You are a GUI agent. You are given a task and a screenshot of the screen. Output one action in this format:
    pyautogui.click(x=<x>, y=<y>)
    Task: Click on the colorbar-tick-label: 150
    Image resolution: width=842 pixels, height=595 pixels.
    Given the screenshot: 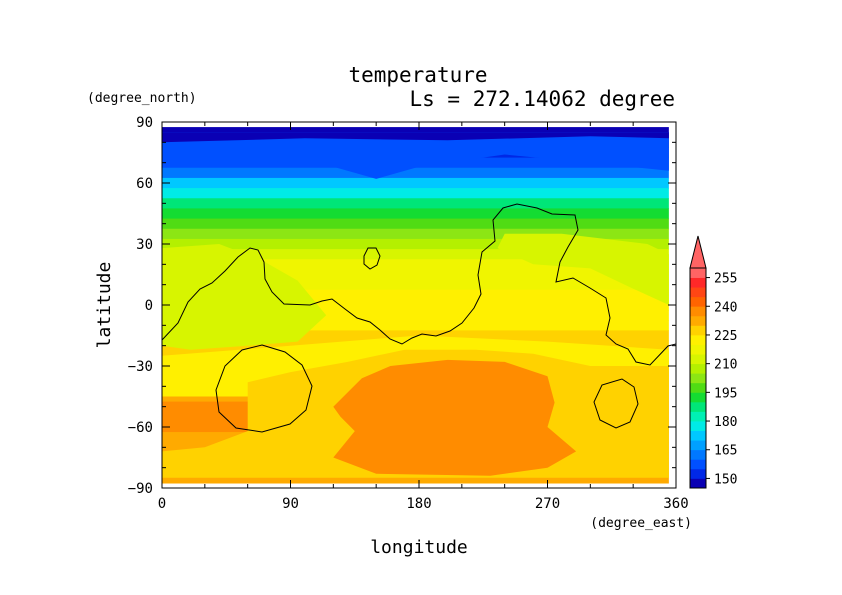 What is the action you would take?
    pyautogui.click(x=725, y=479)
    